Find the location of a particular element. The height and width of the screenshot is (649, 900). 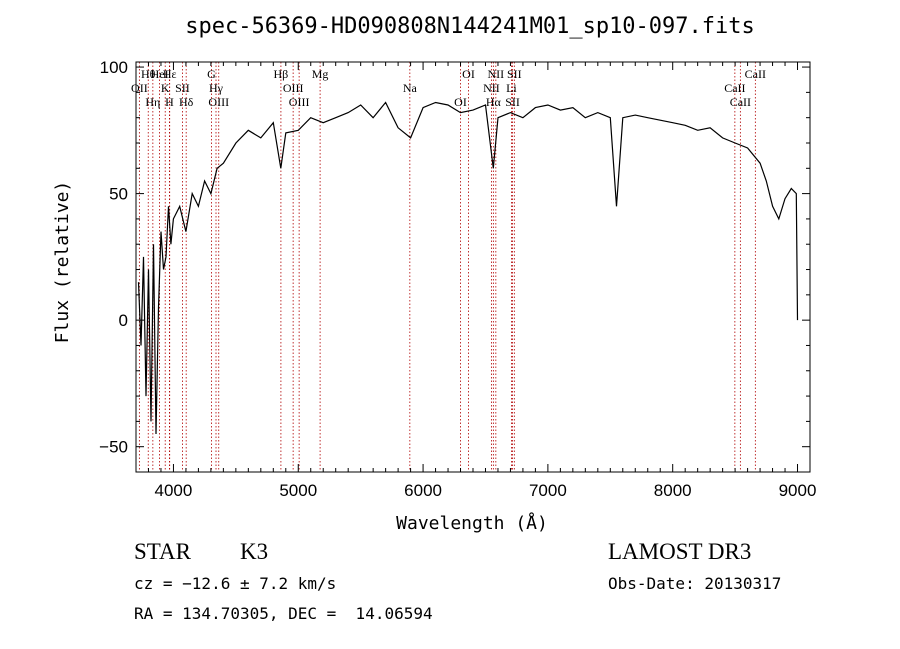

line-label: Hα is located at coordinates (494, 102).